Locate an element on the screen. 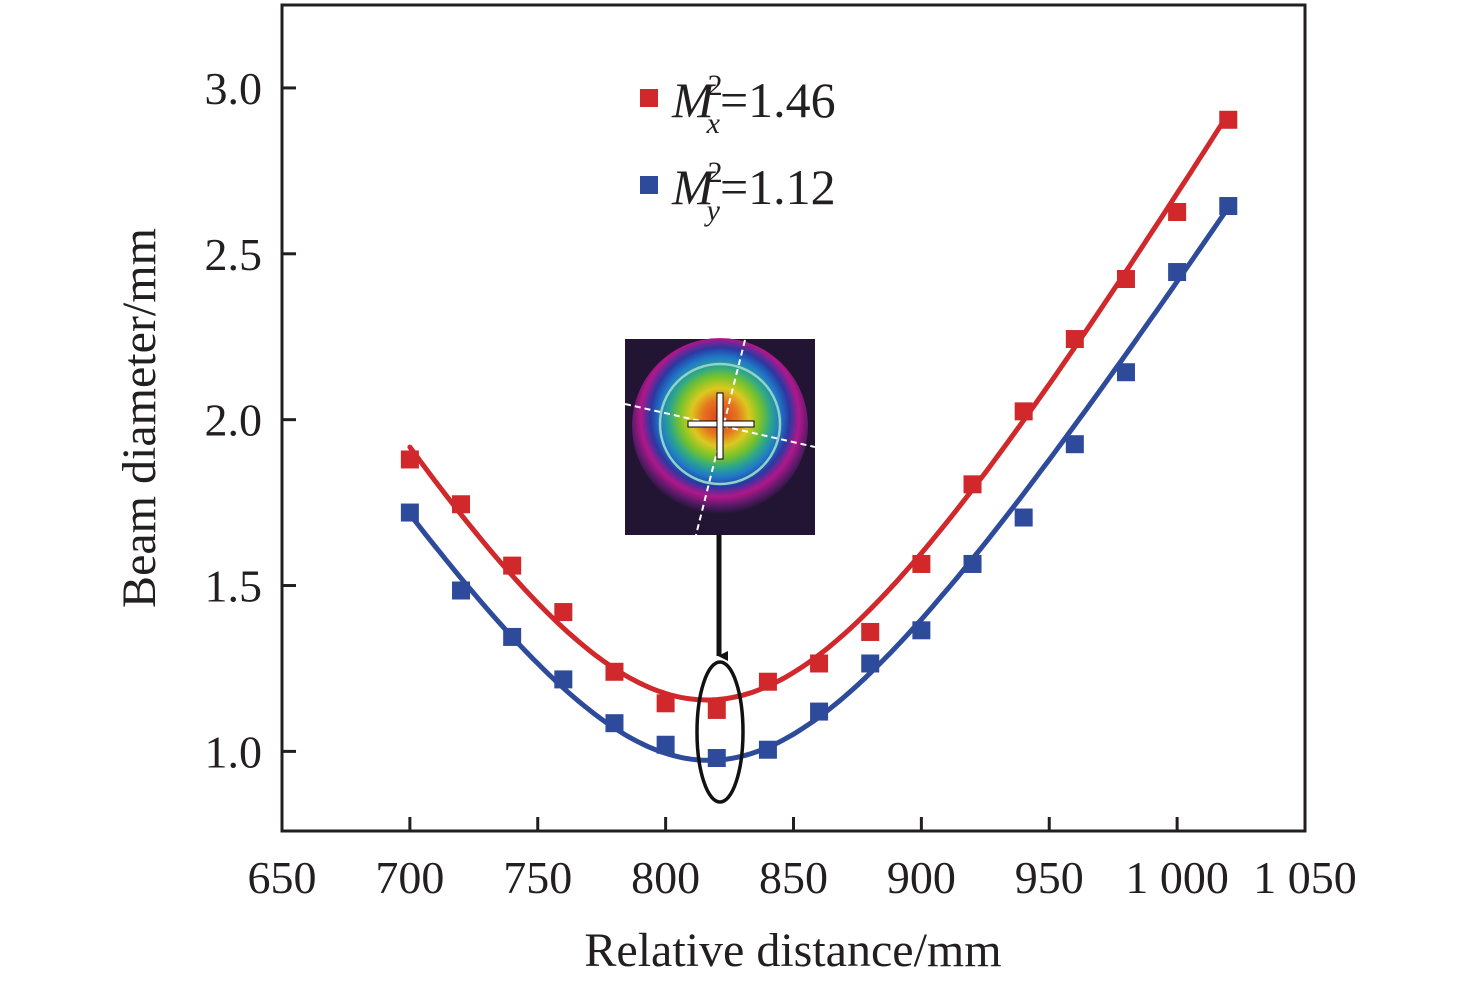 The height and width of the screenshot is (988, 1476). y-tick-label: 3.0 is located at coordinates (234, 88).